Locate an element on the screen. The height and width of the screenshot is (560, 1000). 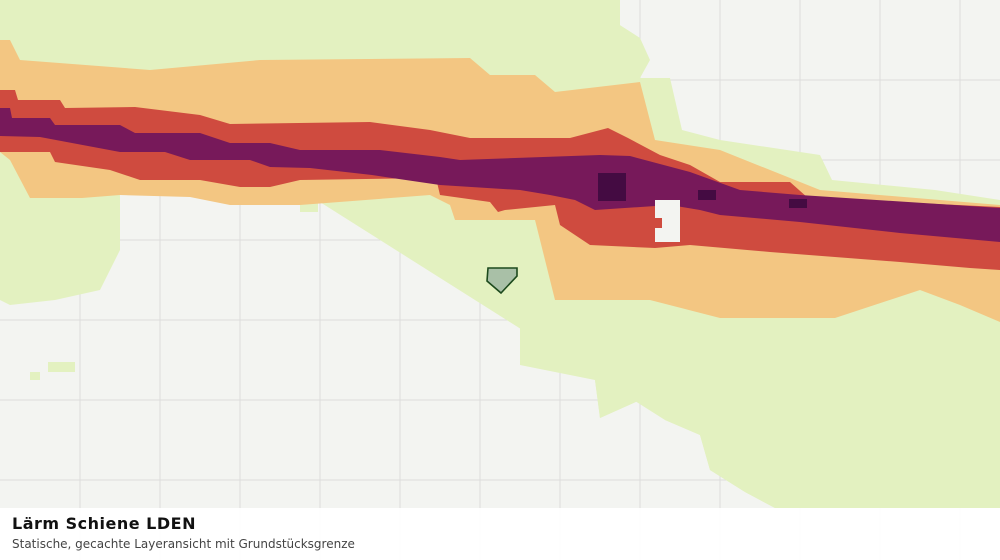
noise-zone-extreme is located at coordinates (702, 190).